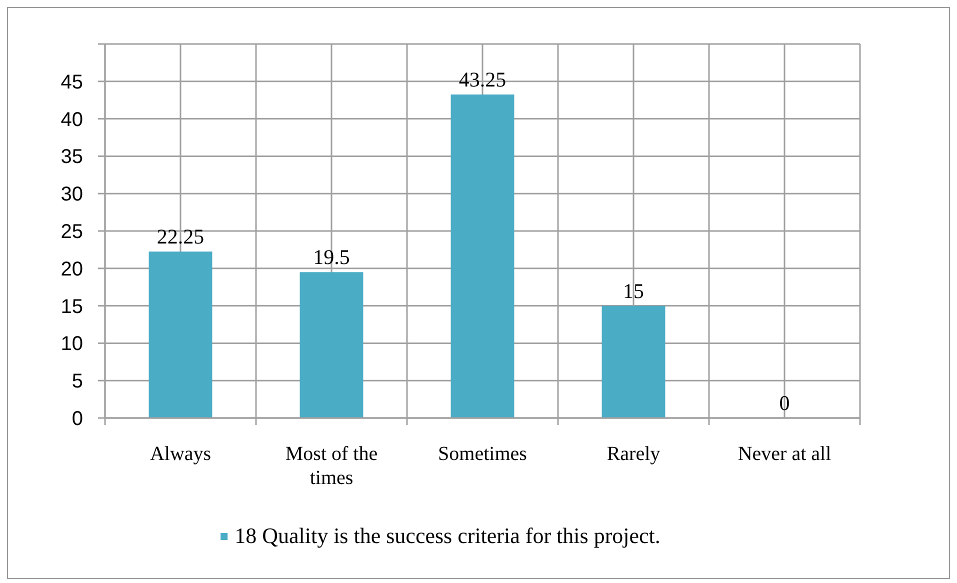  Describe the element at coordinates (482, 79) in the screenshot. I see `data-label: 43.25` at that location.